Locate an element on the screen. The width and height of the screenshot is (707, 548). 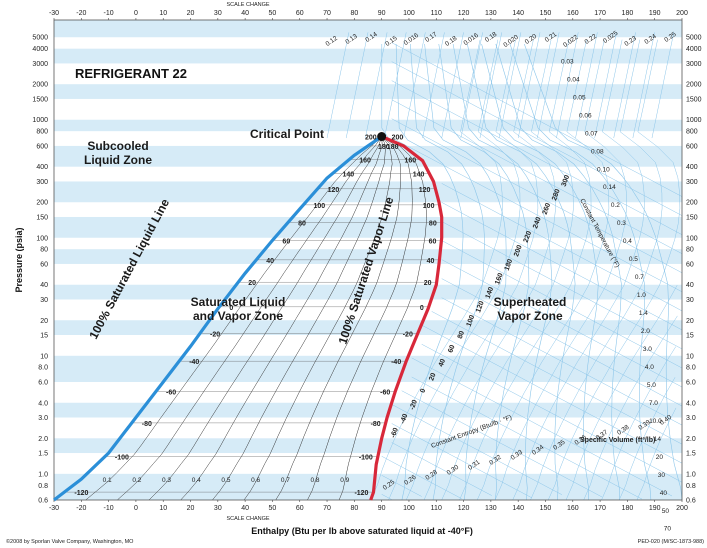
liquid-temp-label-7: 60 is located at coordinates (286, 241).